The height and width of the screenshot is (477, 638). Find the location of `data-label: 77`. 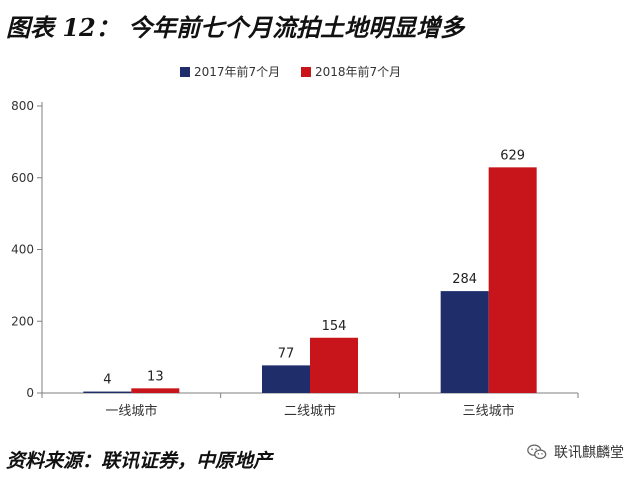

data-label: 77 is located at coordinates (286, 353).